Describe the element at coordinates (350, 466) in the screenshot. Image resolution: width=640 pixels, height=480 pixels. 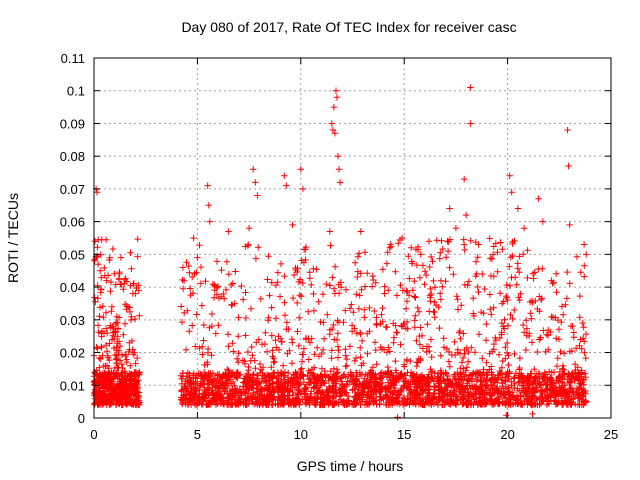
I see `x-axis-label: GPS time / hours` at that location.